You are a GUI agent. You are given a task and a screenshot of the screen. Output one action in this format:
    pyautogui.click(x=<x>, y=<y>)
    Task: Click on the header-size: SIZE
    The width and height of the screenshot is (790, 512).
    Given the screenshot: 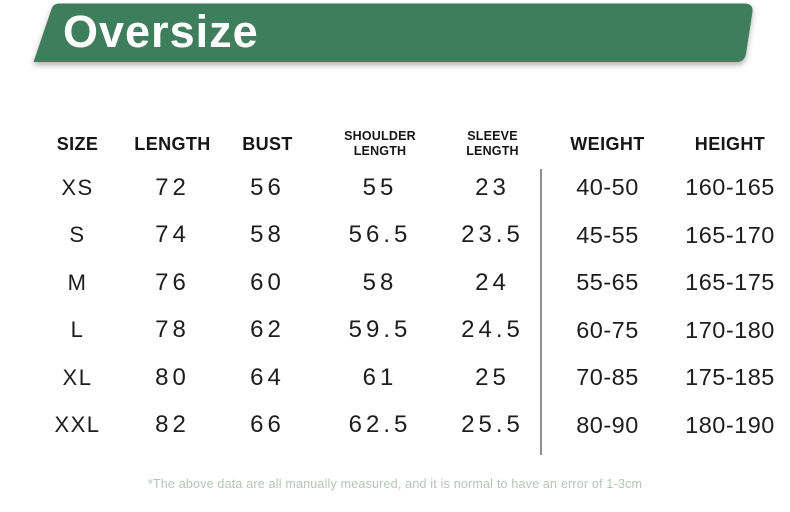 What is the action you would take?
    pyautogui.click(x=77, y=143)
    